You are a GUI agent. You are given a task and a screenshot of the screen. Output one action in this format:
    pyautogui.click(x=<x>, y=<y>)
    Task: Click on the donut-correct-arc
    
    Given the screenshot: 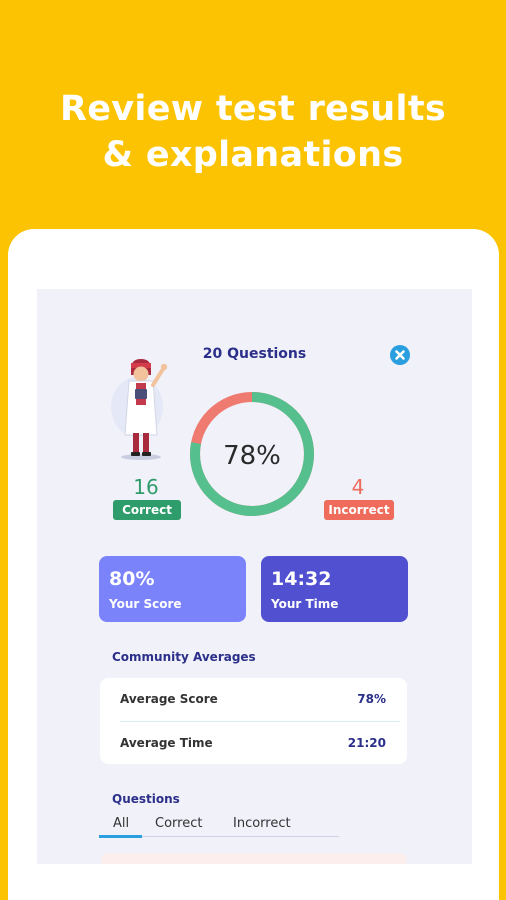 What is the action you would take?
    pyautogui.click(x=252, y=454)
    